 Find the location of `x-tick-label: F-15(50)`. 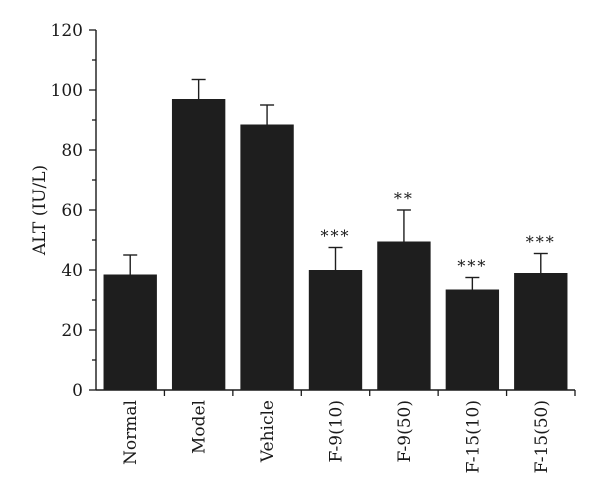

x-tick-label: F-15(50) is located at coordinates (542, 436).